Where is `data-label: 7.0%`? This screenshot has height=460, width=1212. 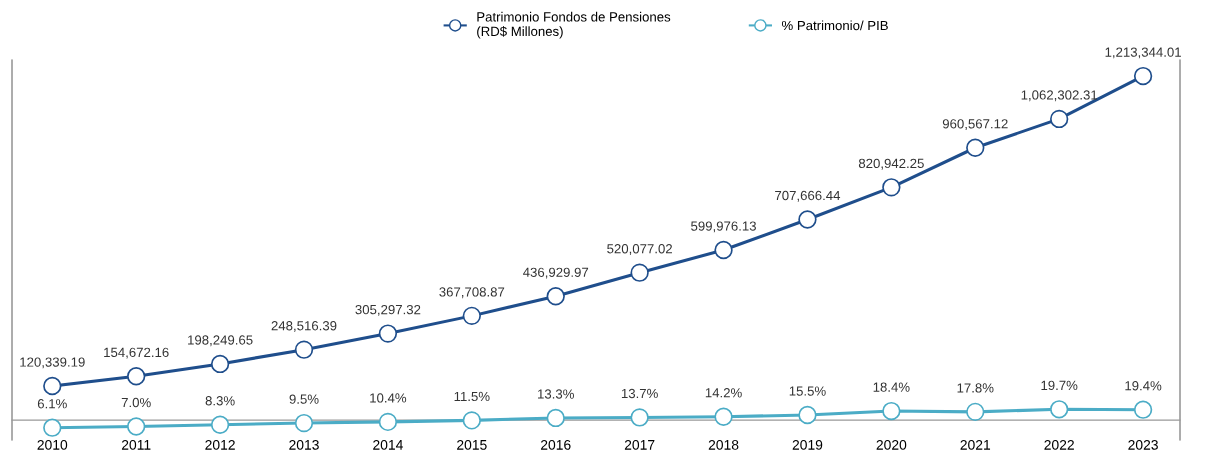
data-label: 7.0% is located at coordinates (136, 402).